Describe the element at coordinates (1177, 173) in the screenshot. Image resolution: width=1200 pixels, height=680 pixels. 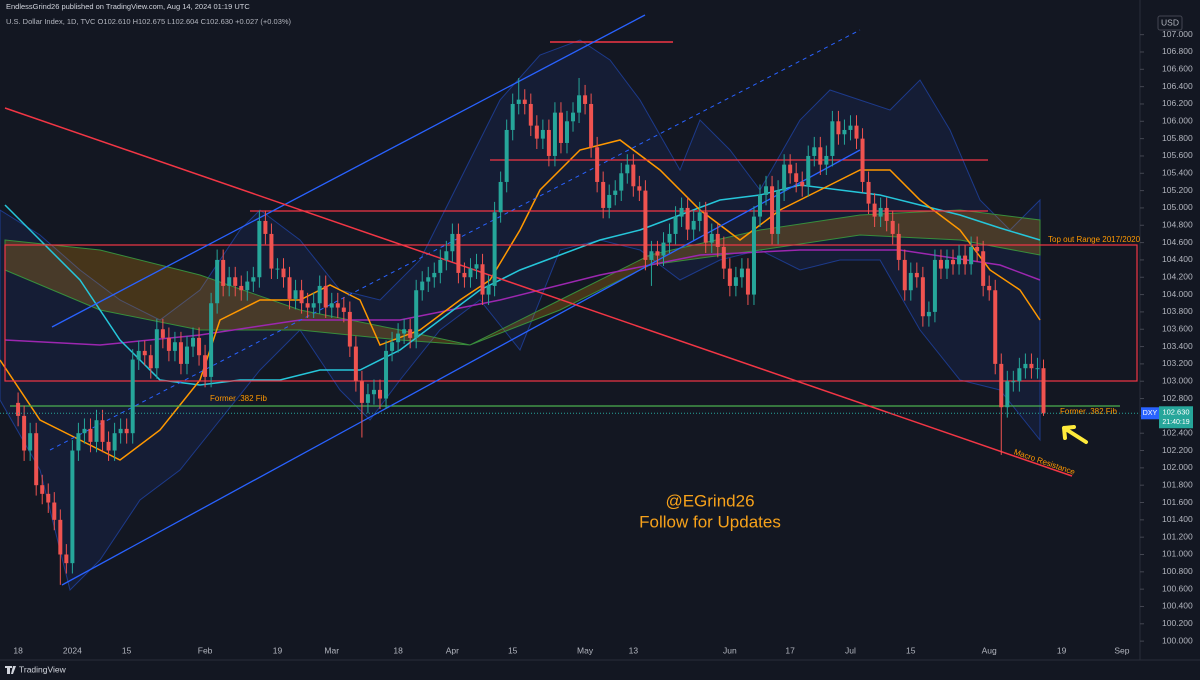
I see `y-tick-label: 105.400` at that location.